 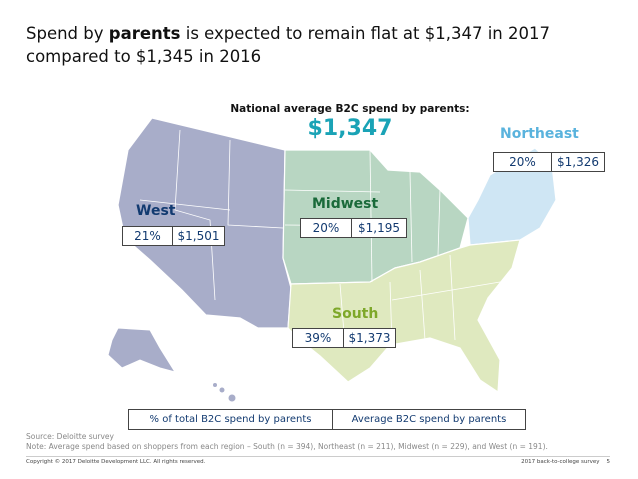 What do you see at coordinates (204, 223) in the screenshot?
I see `west-region-shape` at bounding box center [204, 223].